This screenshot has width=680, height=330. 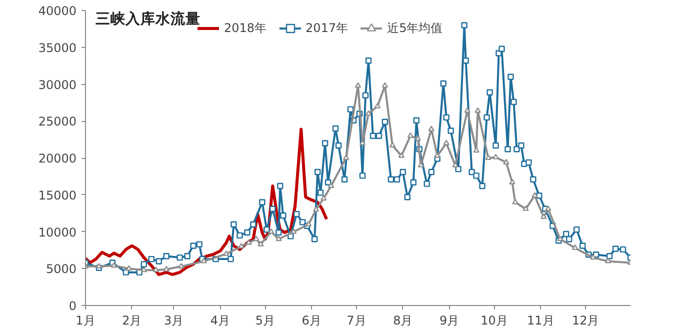 I want to click on x-tick-label: 8月, so click(x=403, y=321).